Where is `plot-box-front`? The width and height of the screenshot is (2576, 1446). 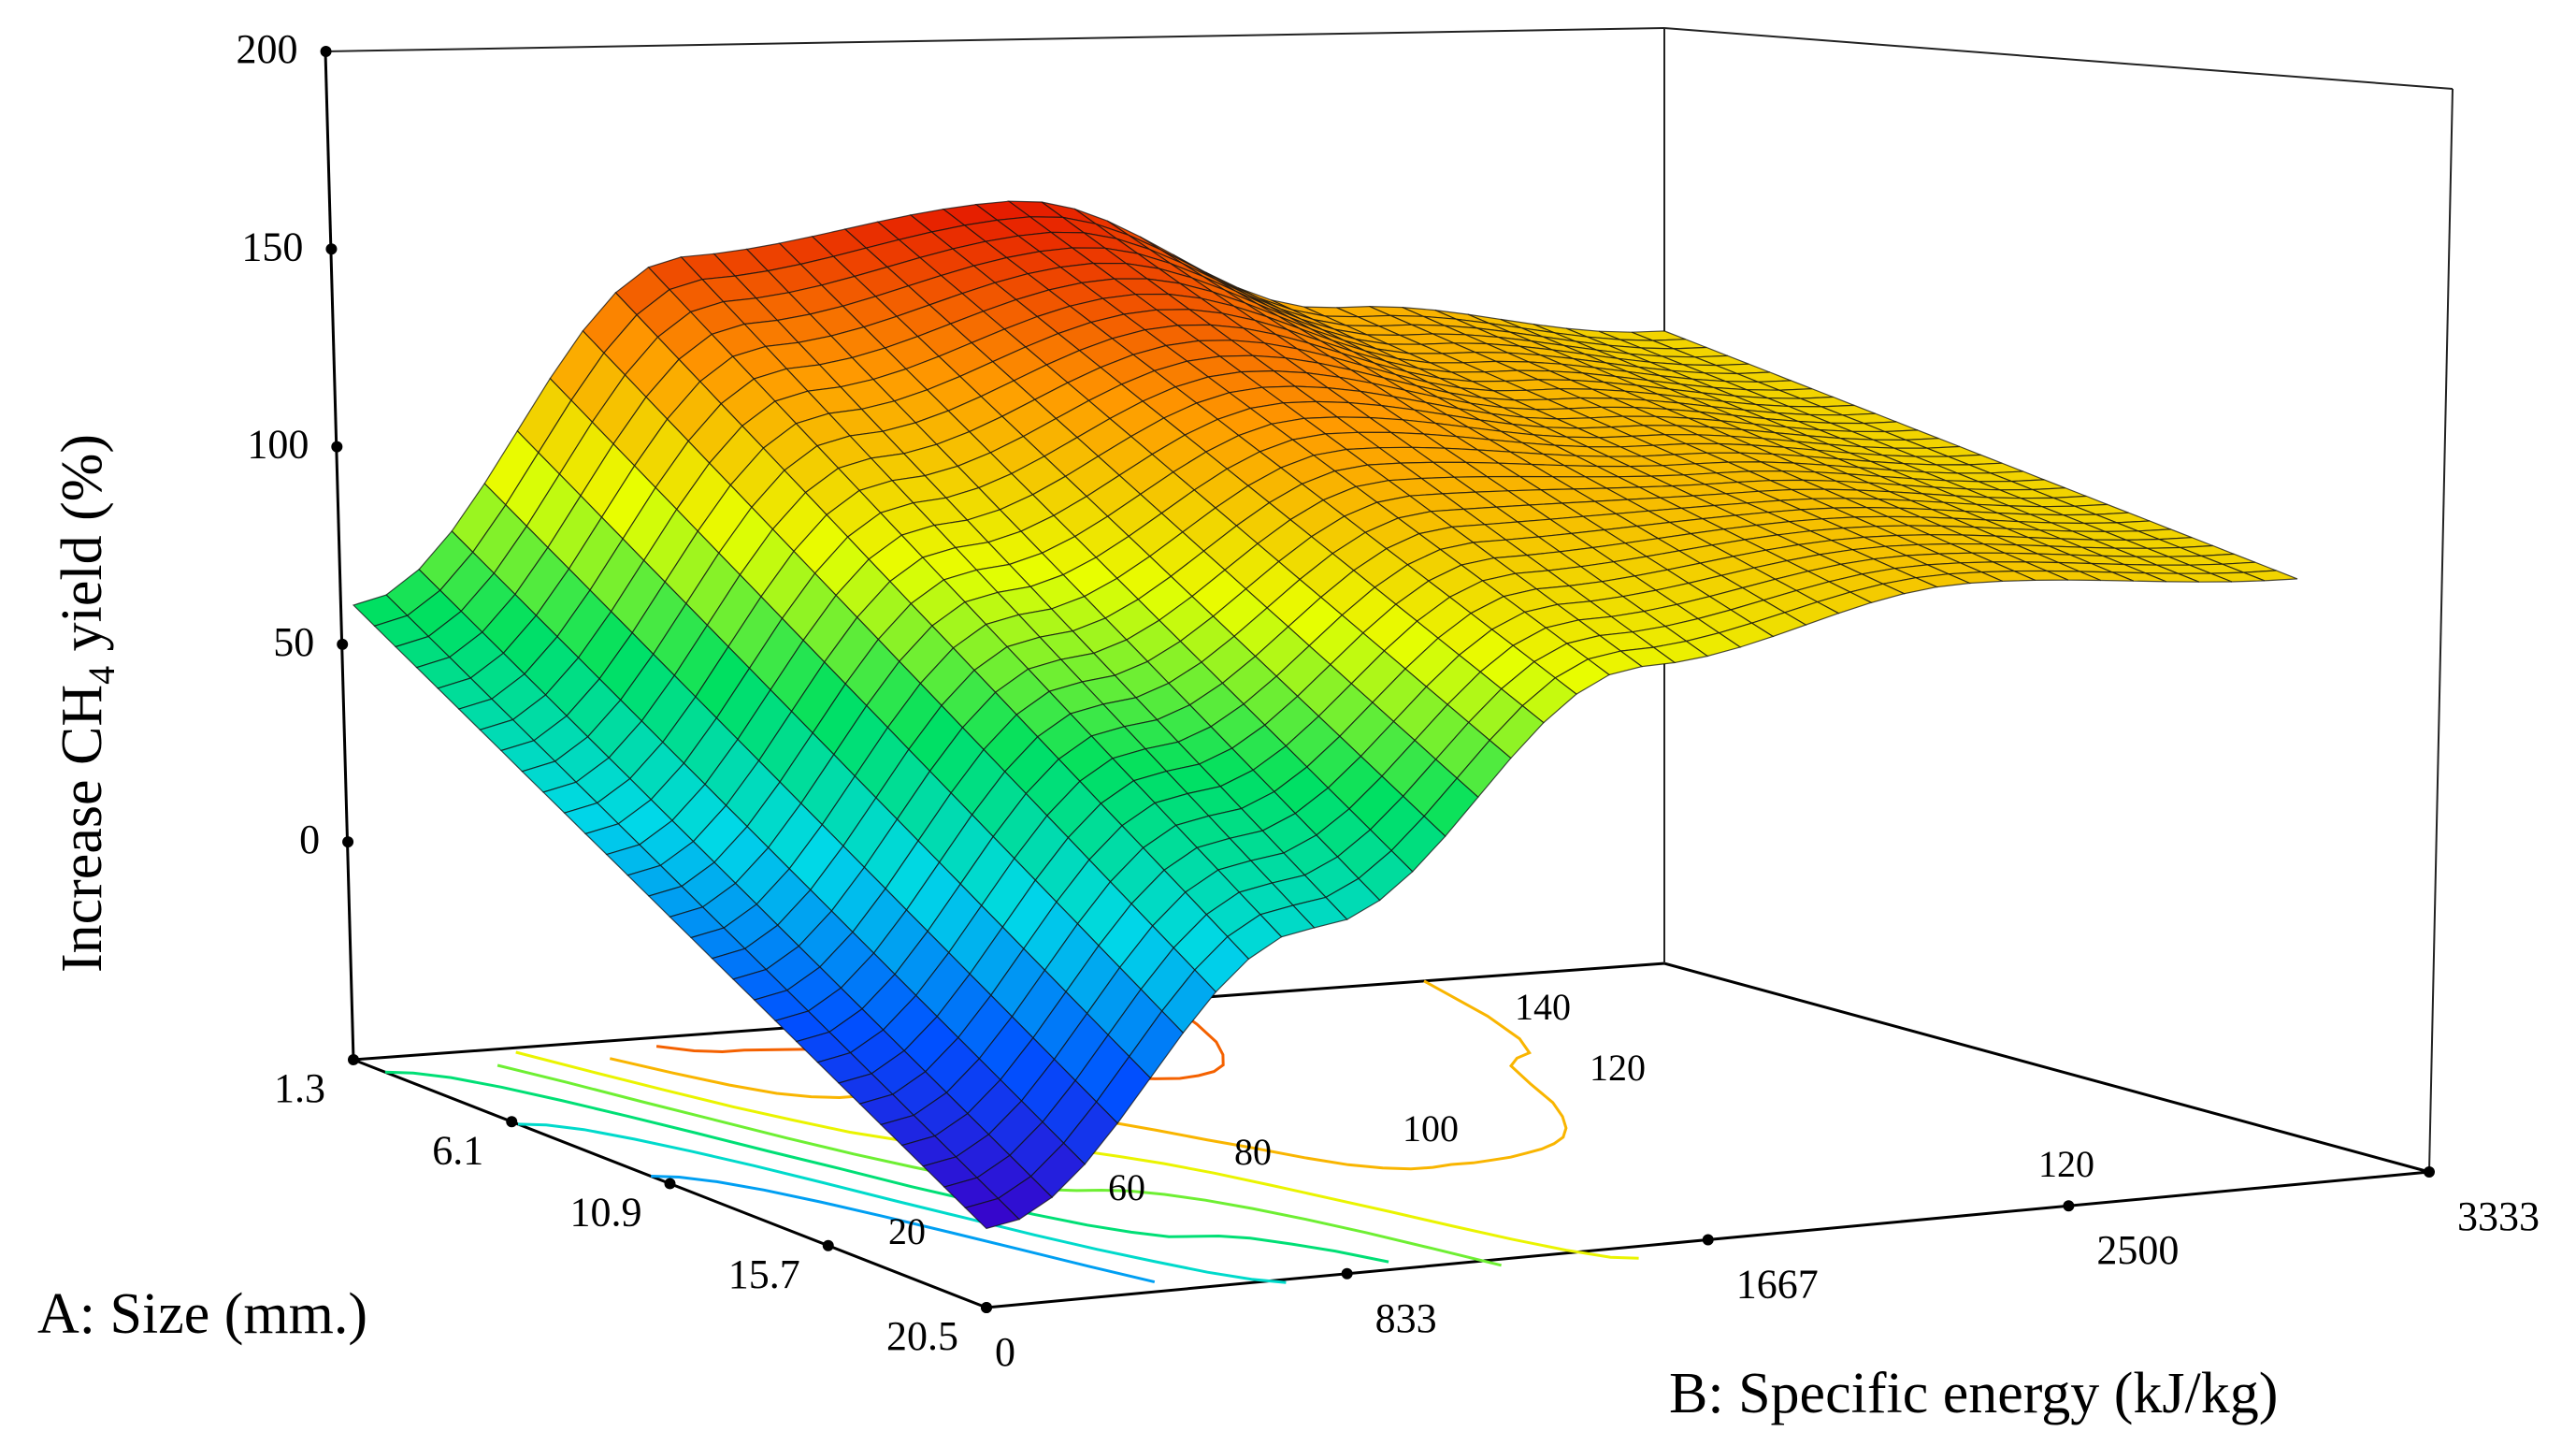
plot-box-front is located at coordinates (340, 556).